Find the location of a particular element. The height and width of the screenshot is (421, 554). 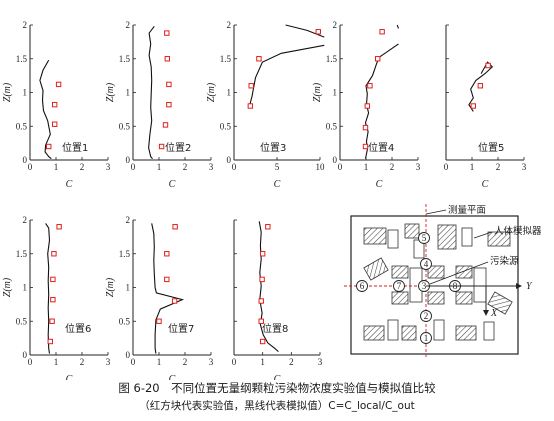

chart-panel-5: 0 1 2 3 C 位置5 is located at coordinates (485, 107).